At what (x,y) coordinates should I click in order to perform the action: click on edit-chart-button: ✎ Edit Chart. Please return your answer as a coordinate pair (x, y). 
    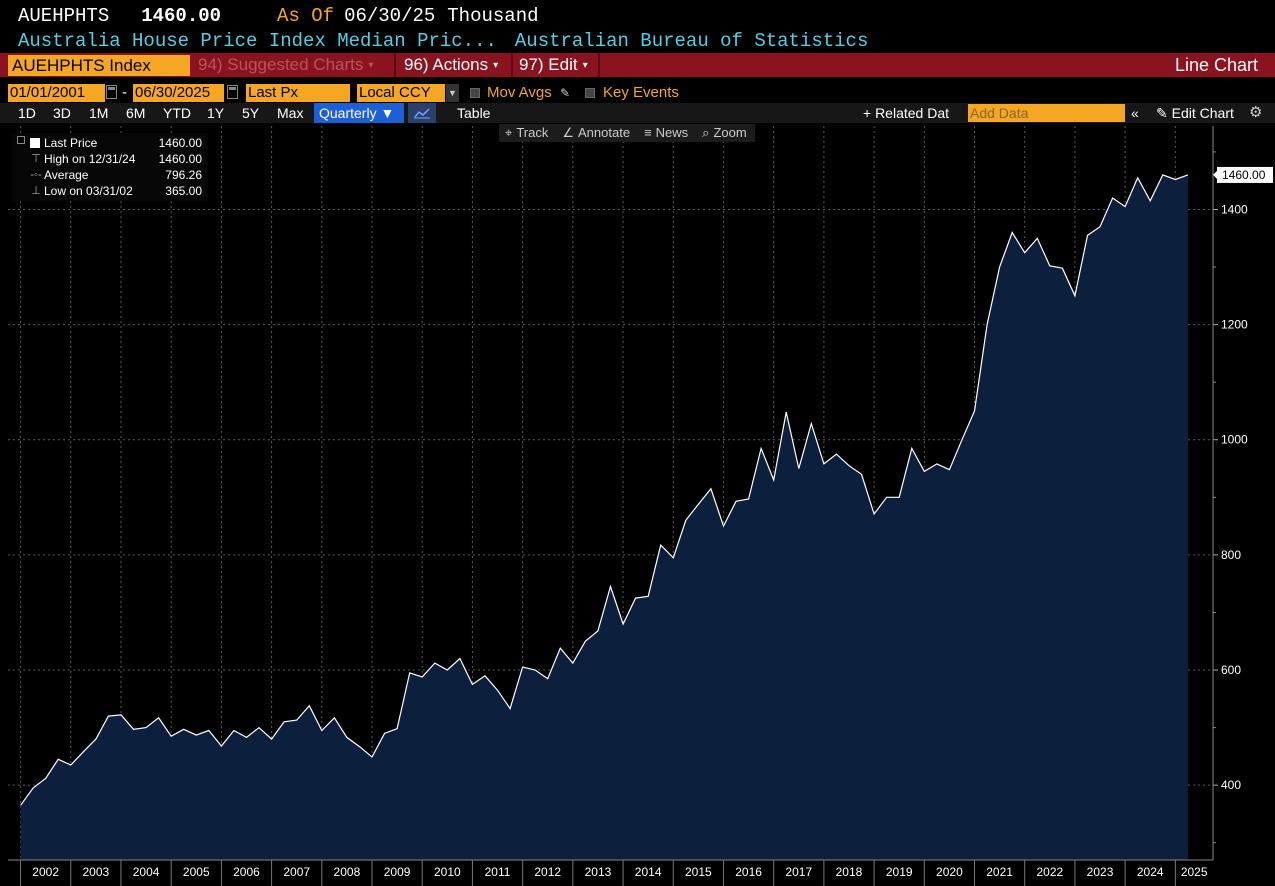
    Looking at the image, I should click on (1195, 113).